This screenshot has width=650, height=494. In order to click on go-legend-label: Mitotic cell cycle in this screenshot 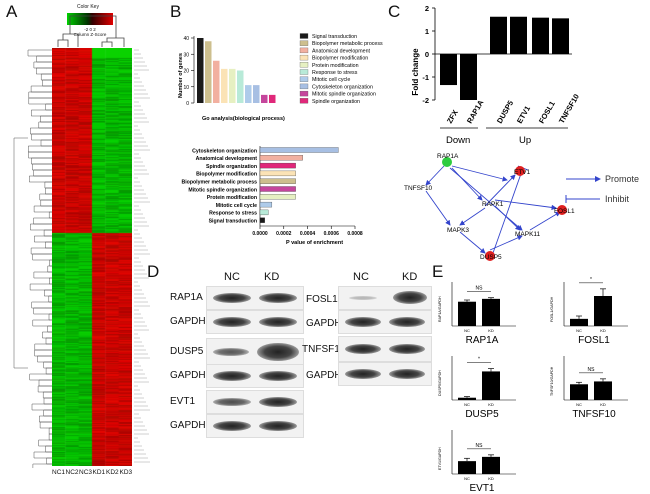, I will do `click(331, 80)`.